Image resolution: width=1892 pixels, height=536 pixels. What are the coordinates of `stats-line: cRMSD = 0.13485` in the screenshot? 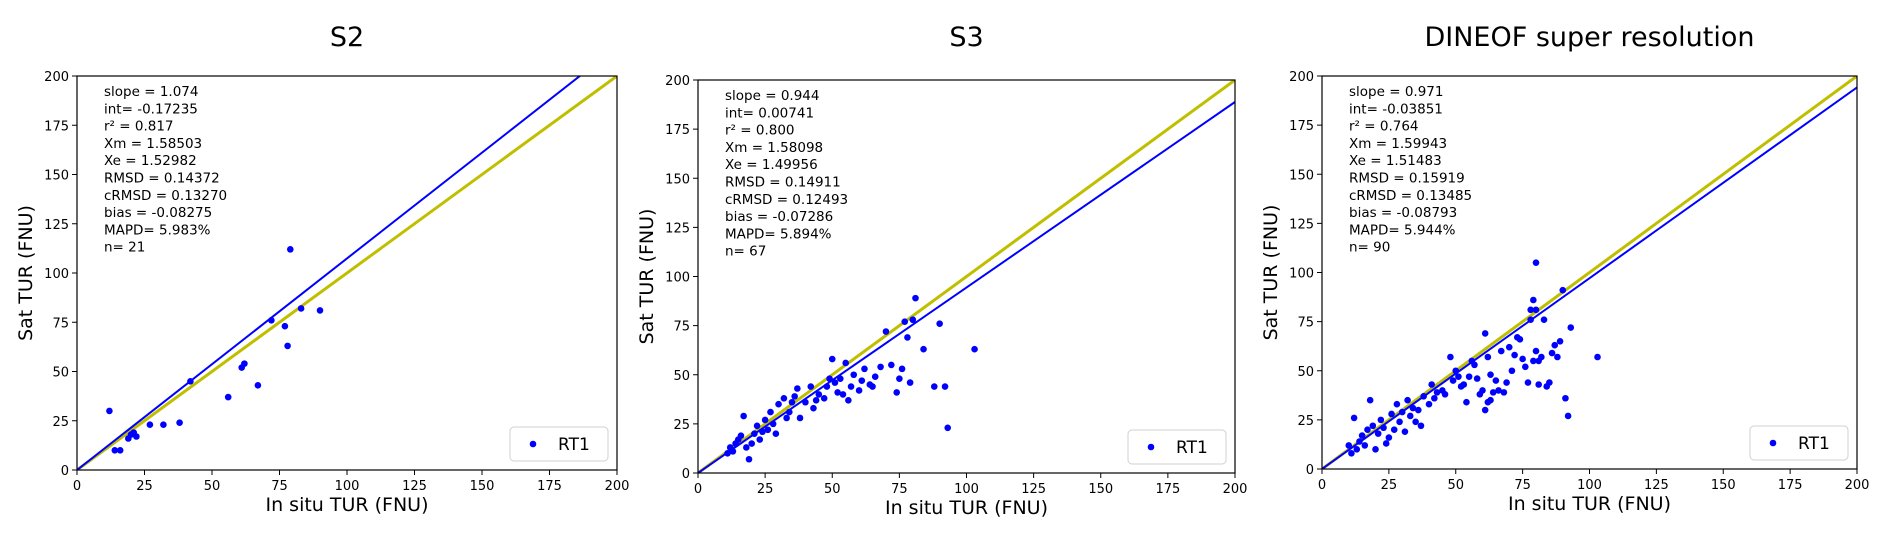 It's located at (1410, 196).